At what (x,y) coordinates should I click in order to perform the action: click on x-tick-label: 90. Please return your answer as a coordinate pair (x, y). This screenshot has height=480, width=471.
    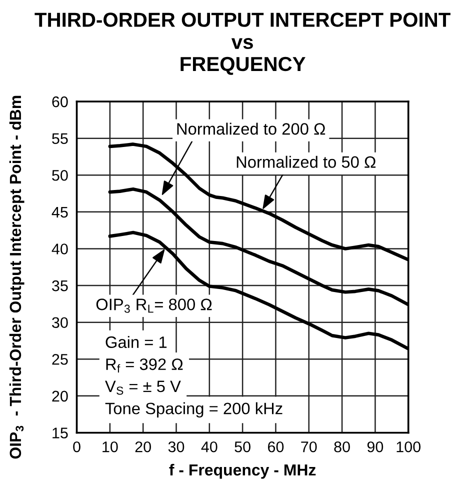
    Looking at the image, I should click on (375, 446).